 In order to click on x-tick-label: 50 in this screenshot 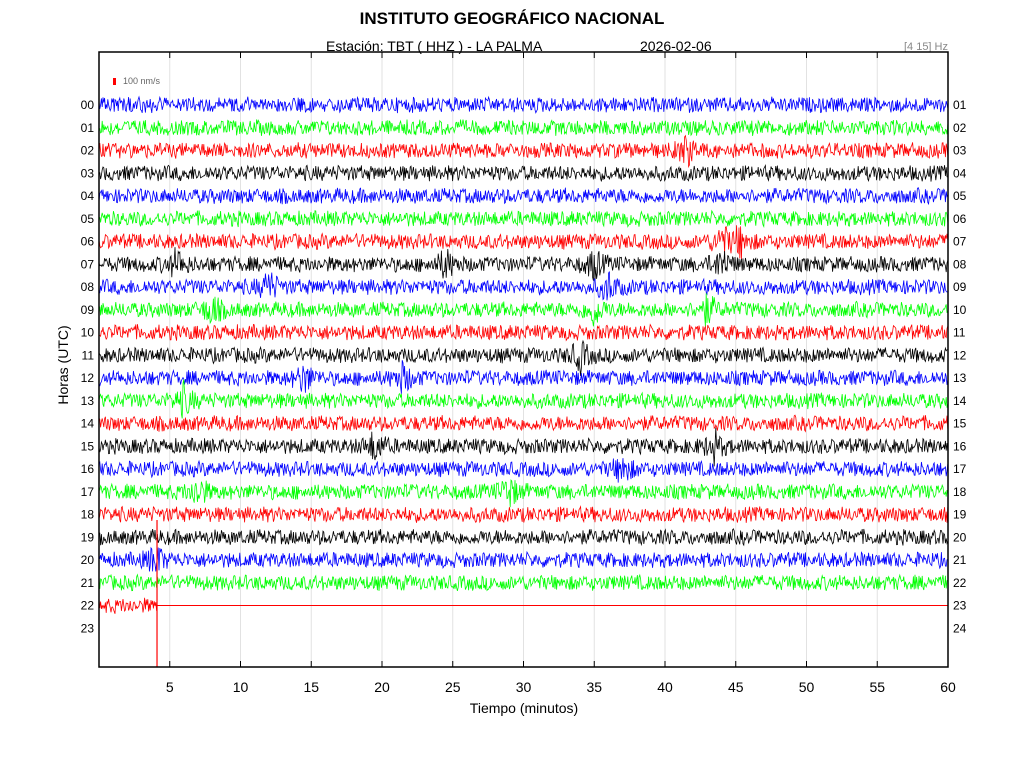, I will do `click(807, 687)`.